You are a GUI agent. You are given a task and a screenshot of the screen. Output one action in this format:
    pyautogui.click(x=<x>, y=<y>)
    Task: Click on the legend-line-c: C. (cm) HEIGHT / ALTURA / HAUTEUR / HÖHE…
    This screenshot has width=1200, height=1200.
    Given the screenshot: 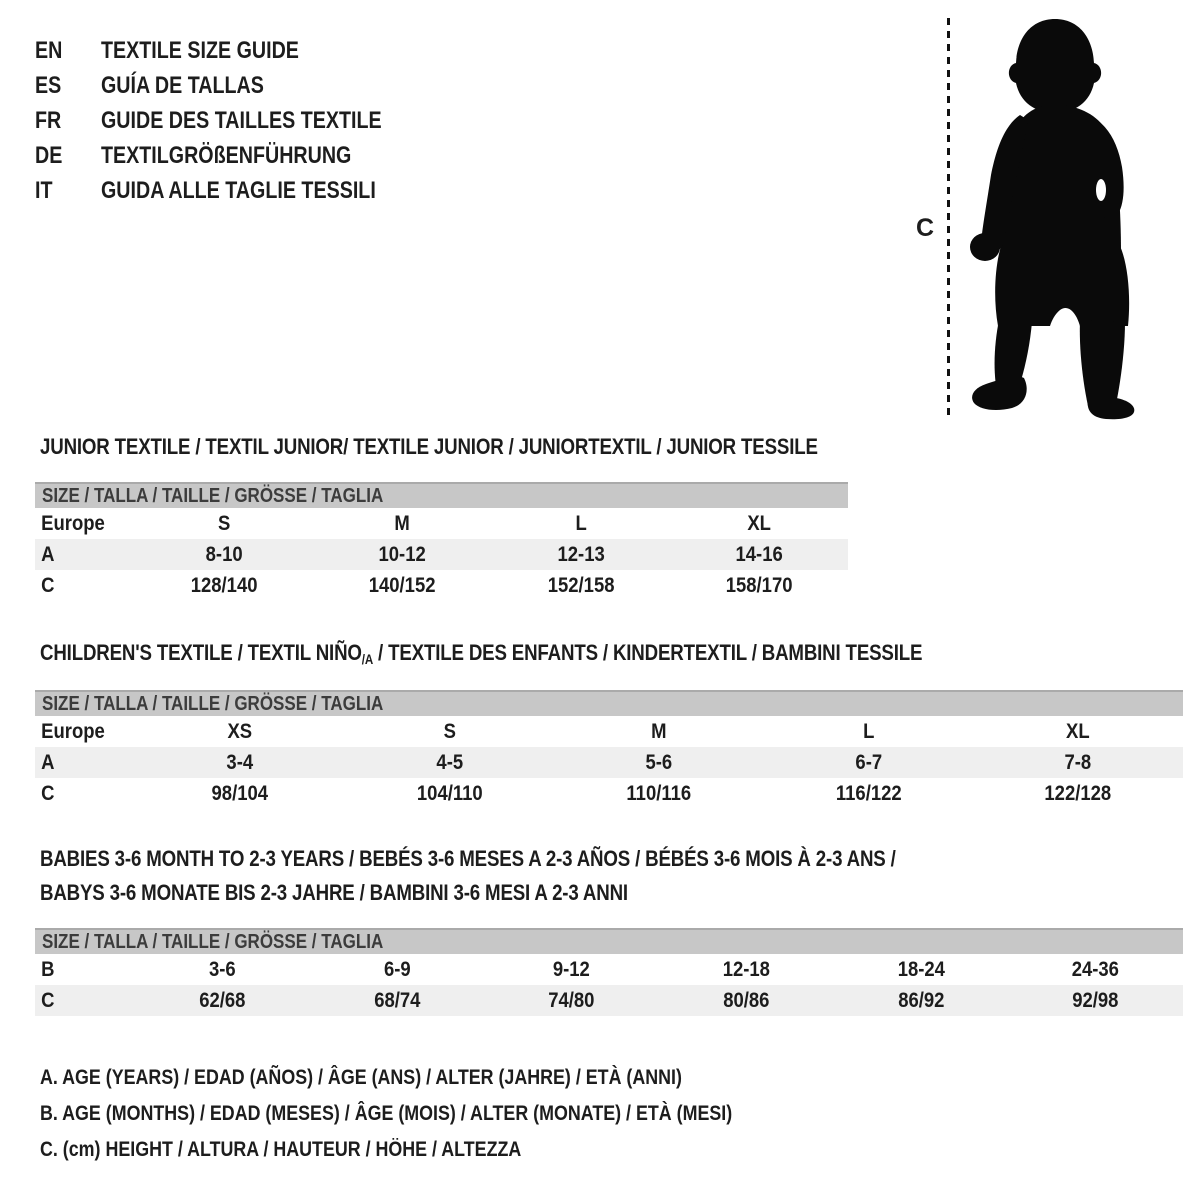 What is the action you would take?
    pyautogui.click(x=281, y=1149)
    